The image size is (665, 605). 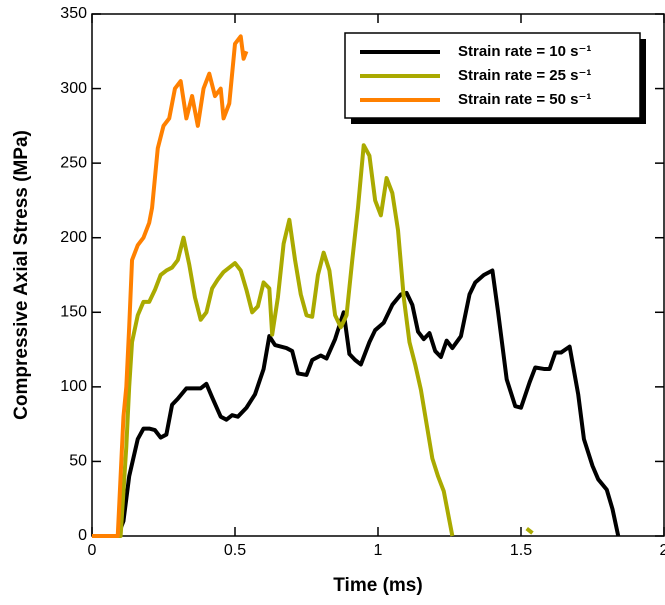 I want to click on x-tick-label: 1.5, so click(x=521, y=550).